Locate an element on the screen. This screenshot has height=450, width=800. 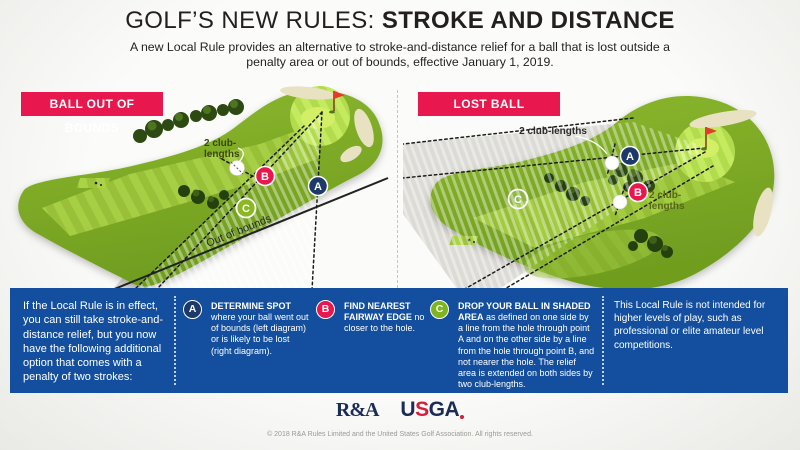
fairway-stripes-lower is located at coordinates (593, 254).